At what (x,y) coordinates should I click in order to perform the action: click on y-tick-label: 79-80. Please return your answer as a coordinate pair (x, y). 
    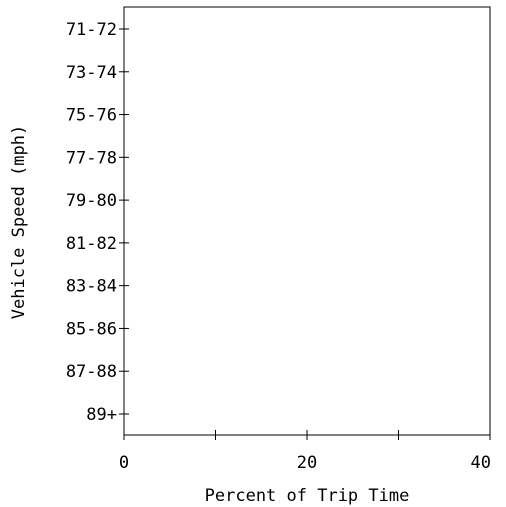
    Looking at the image, I should click on (91, 201).